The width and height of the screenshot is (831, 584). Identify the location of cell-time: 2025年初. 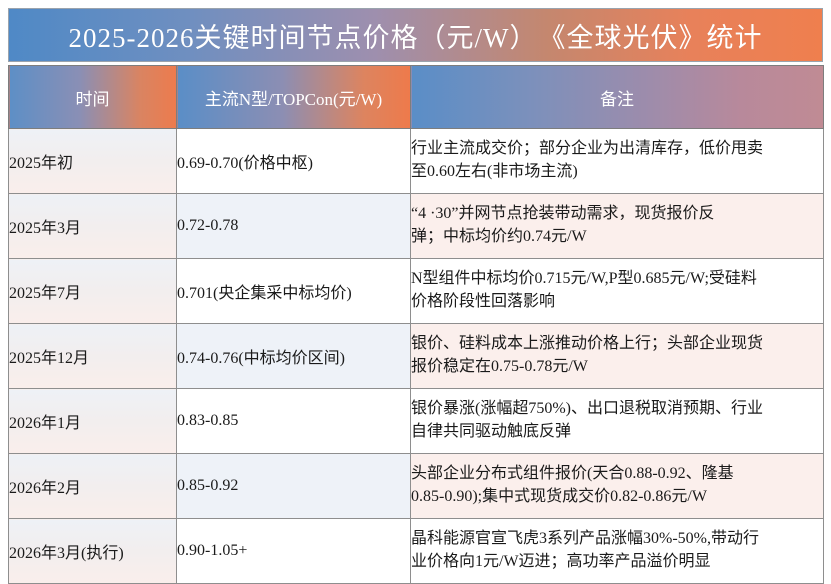
(92, 161).